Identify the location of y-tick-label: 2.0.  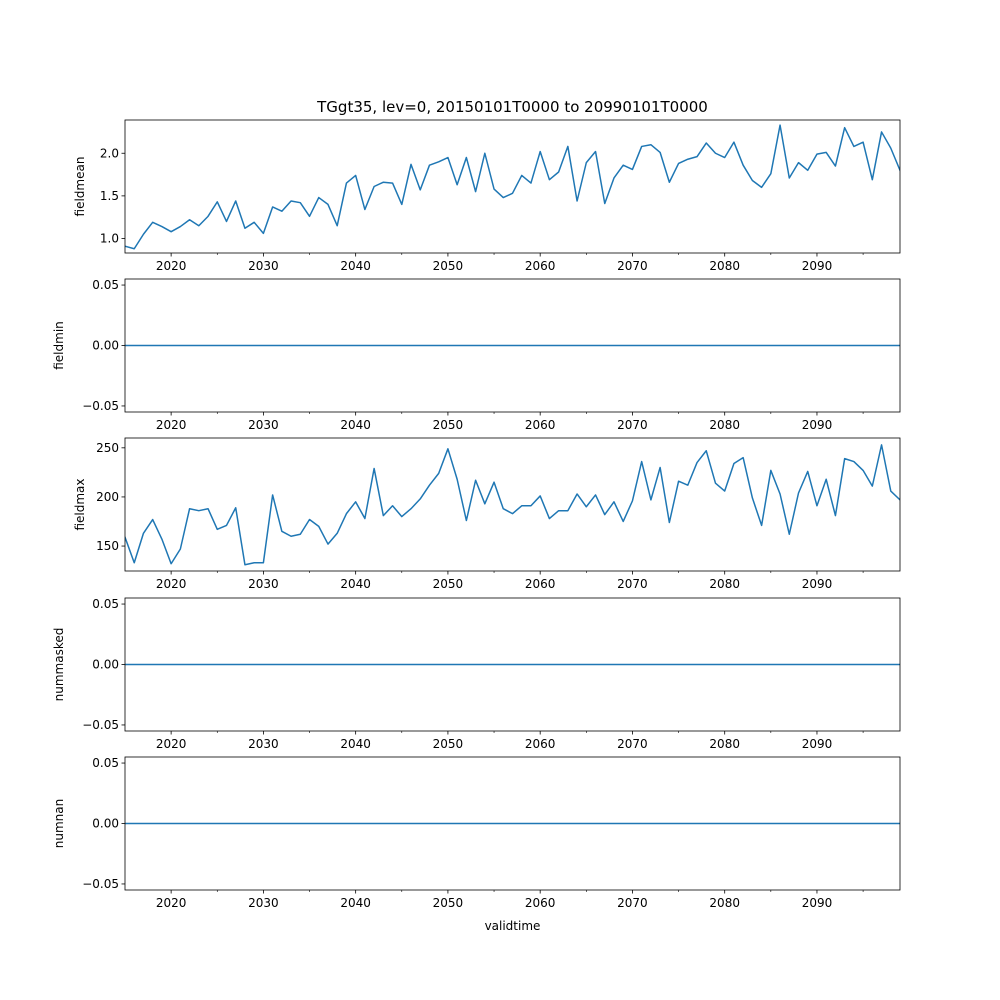
(109, 153).